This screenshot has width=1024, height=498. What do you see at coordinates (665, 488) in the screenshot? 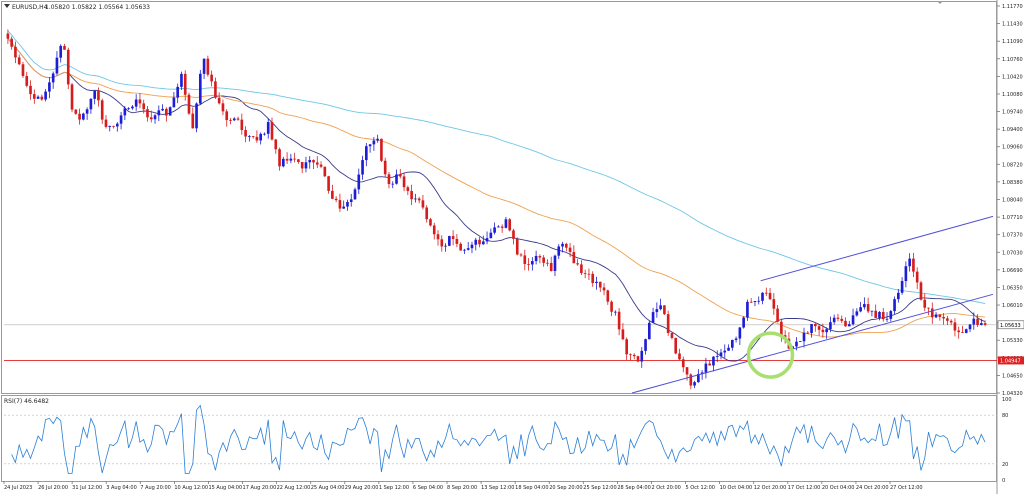
I see `time-tick-label: 2 Oct 20:00` at bounding box center [665, 488].